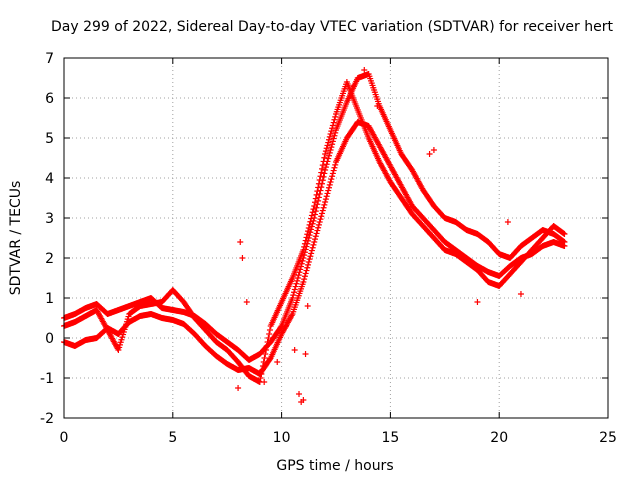 This screenshot has height=480, width=640. I want to click on y-tick-label: -2, so click(47, 419).